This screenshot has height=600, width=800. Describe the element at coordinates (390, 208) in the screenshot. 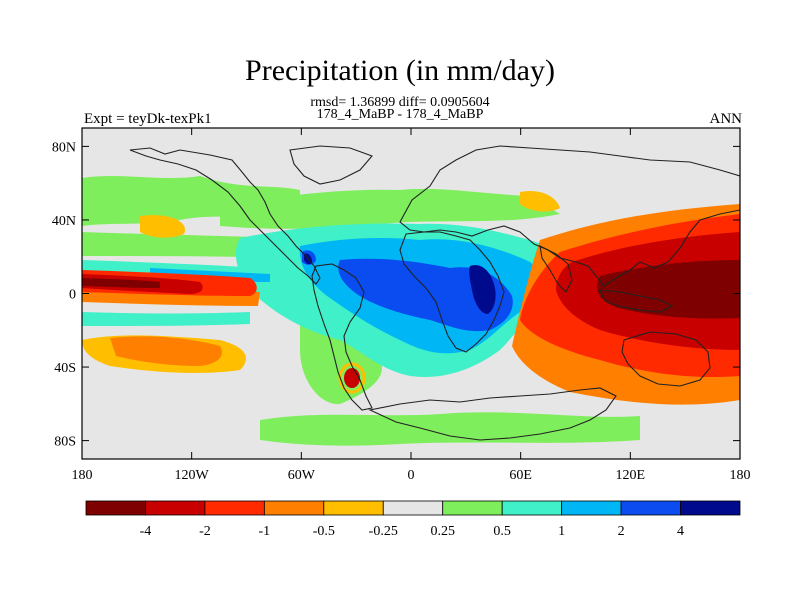

I see `field-green-north2` at that location.